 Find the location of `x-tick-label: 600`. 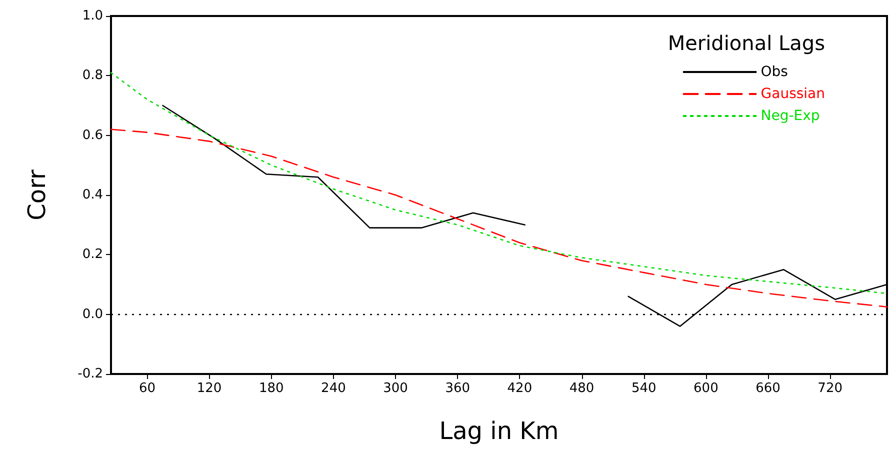

x-tick-label: 600 is located at coordinates (706, 388).